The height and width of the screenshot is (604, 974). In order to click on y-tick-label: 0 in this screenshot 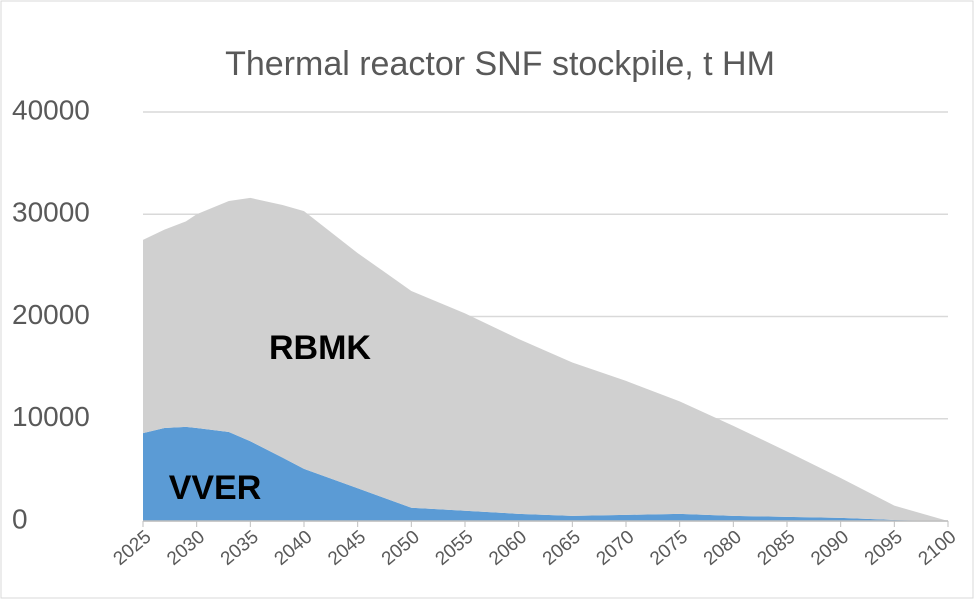, I will do `click(20, 518)`.